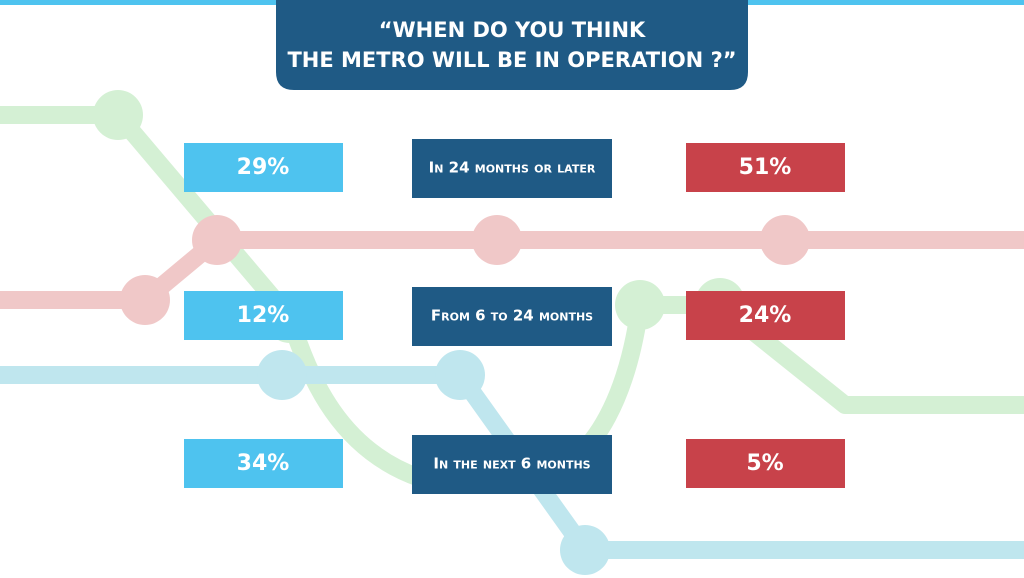 This screenshot has width=1024, height=578. I want to click on right-value: 24%, so click(765, 315).